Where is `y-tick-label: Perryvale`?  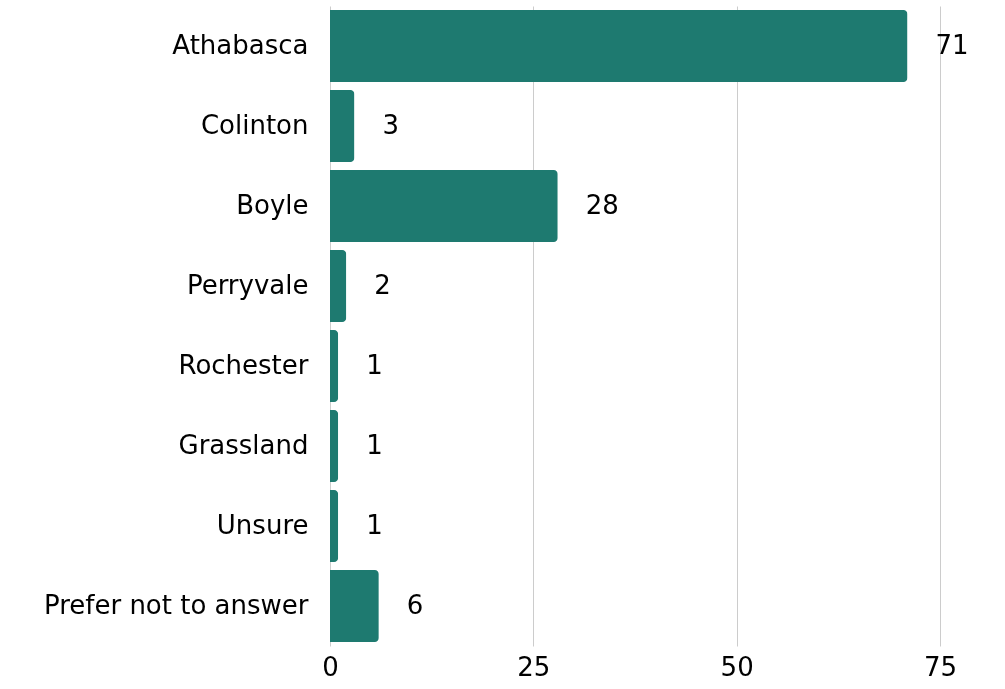
y-tick-label: Perryvale is located at coordinates (247, 285).